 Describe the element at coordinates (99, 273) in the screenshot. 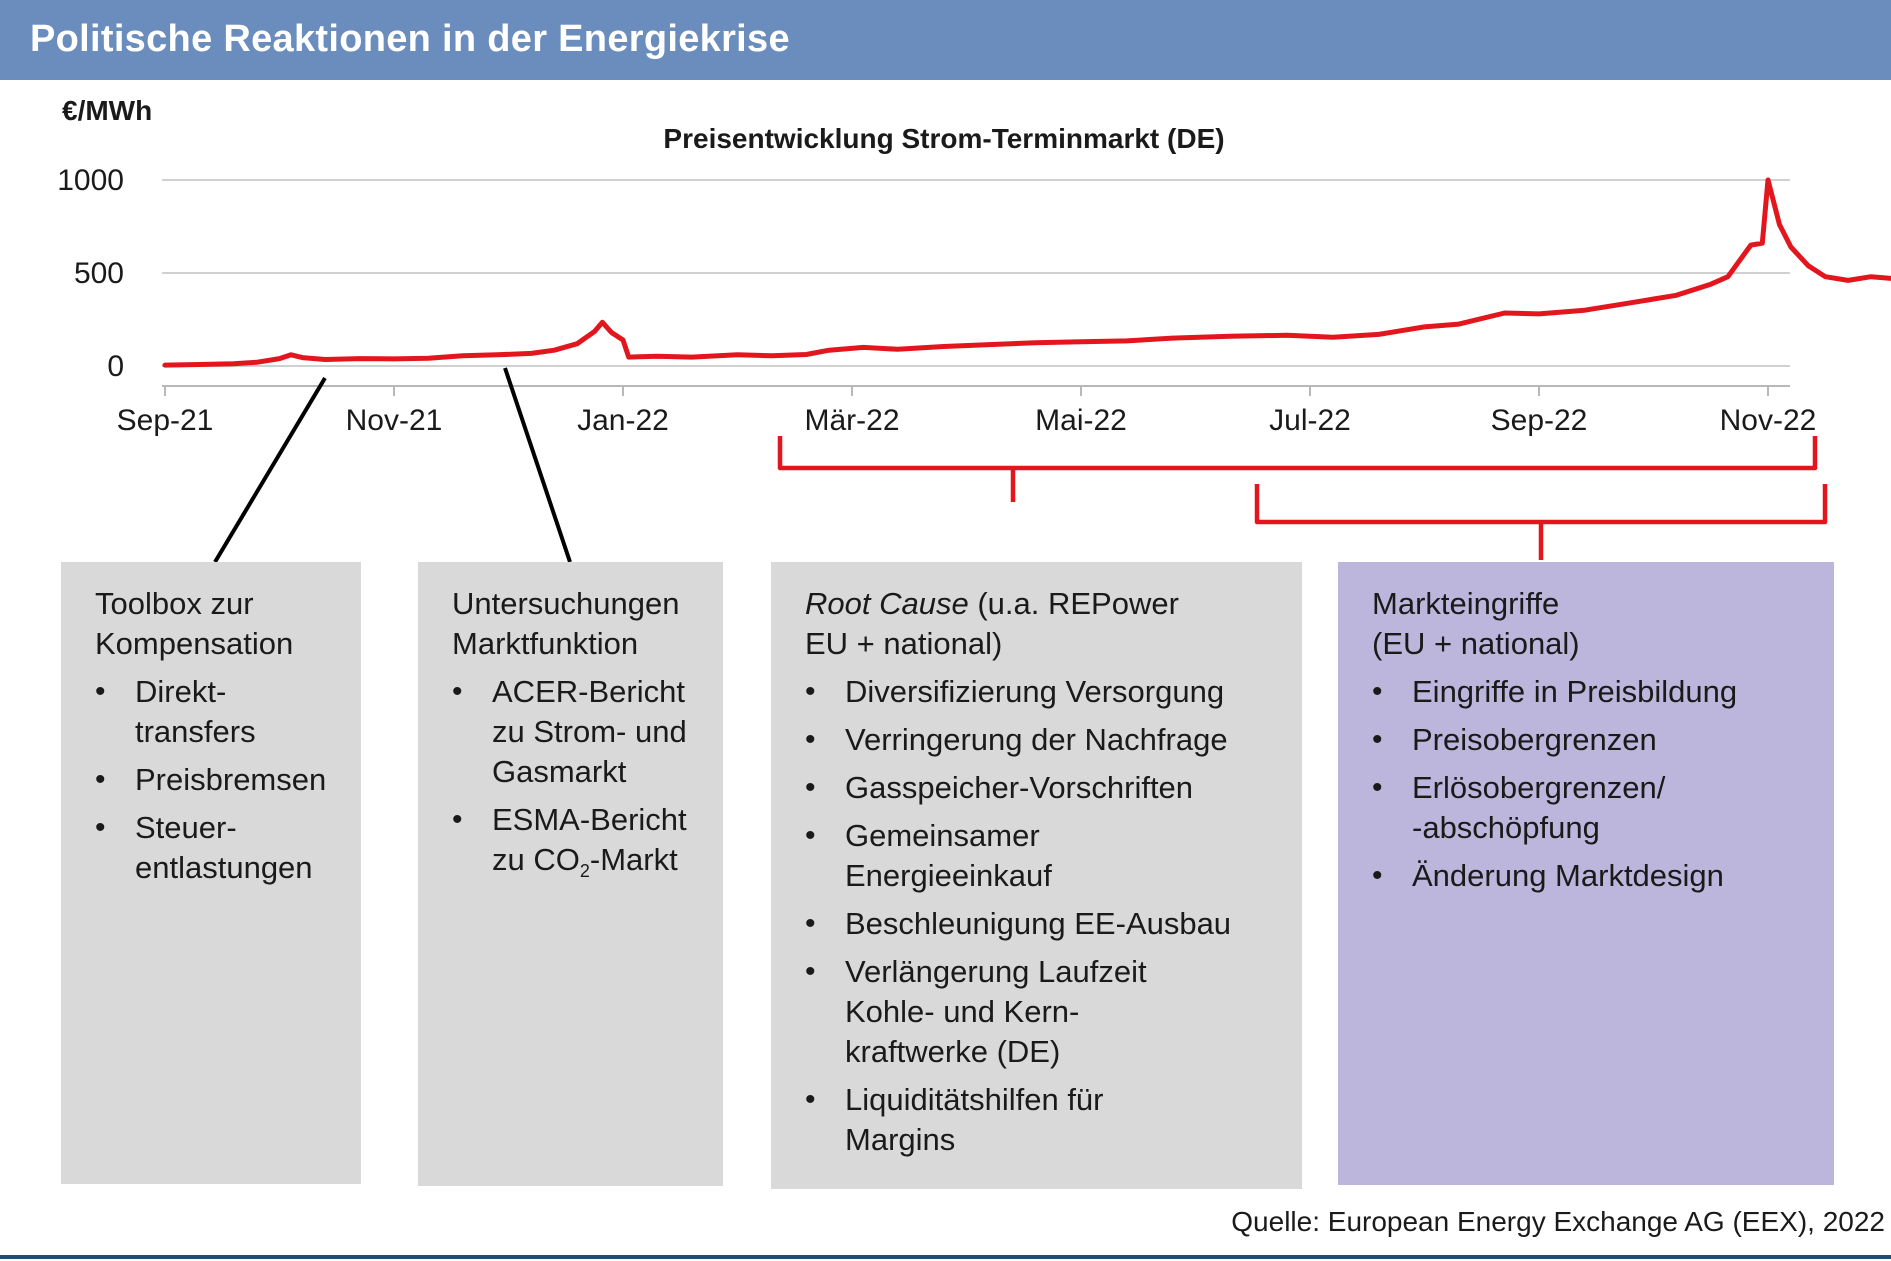

I see `y-tick-label: 500` at that location.